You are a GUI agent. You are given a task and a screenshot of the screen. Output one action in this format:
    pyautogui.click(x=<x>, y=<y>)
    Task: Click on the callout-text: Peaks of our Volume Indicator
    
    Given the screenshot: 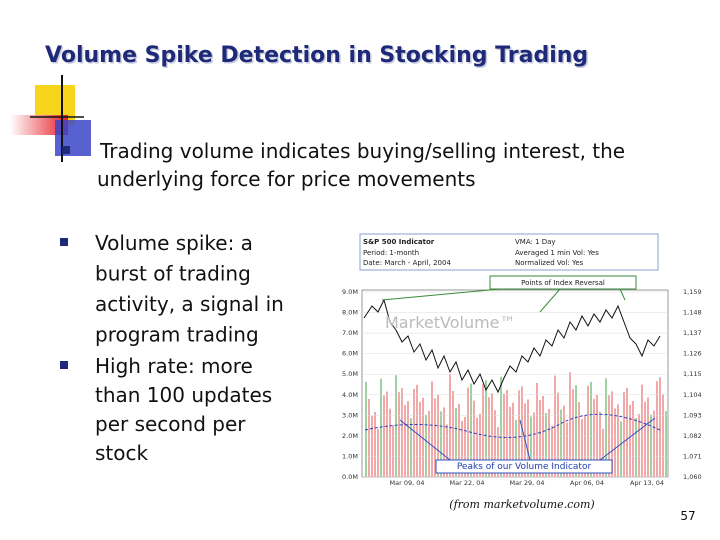 What is the action you would take?
    pyautogui.click(x=524, y=467)
    